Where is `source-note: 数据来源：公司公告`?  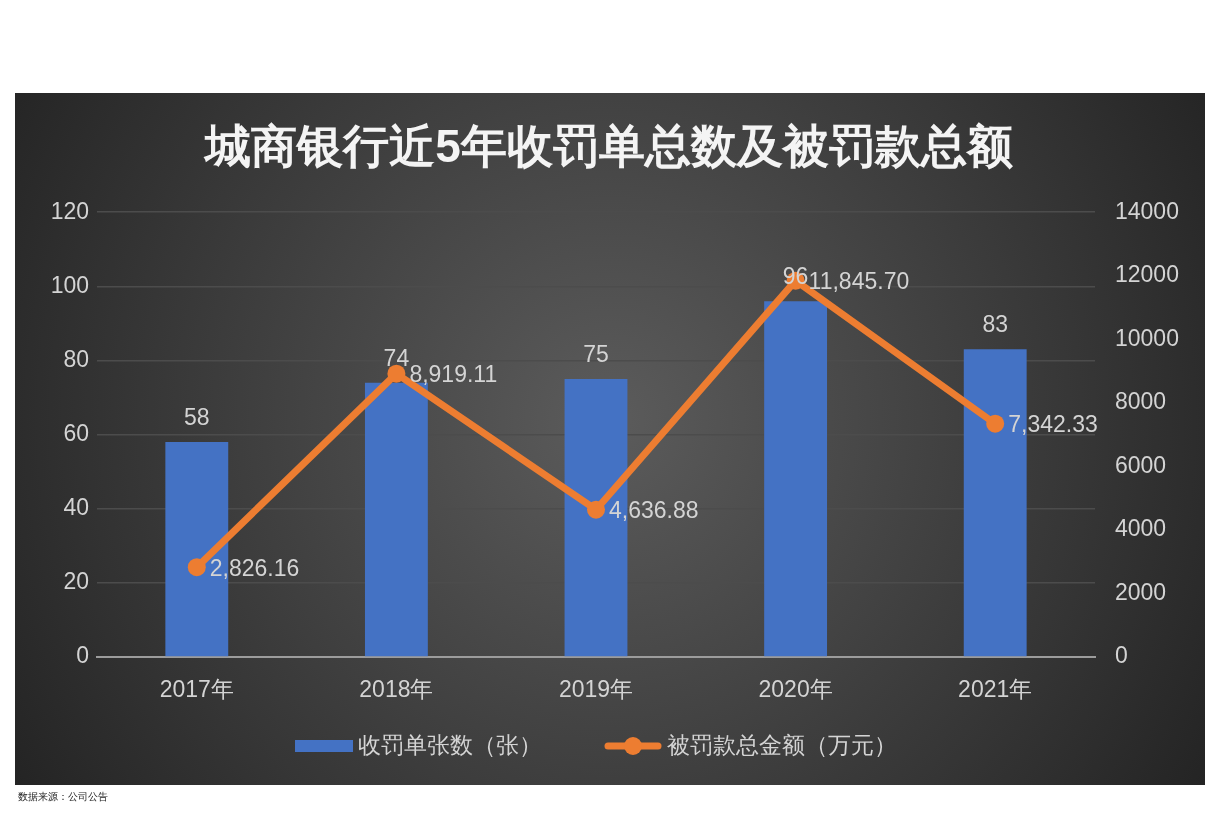 source-note: 数据来源：公司公告 is located at coordinates (63, 796).